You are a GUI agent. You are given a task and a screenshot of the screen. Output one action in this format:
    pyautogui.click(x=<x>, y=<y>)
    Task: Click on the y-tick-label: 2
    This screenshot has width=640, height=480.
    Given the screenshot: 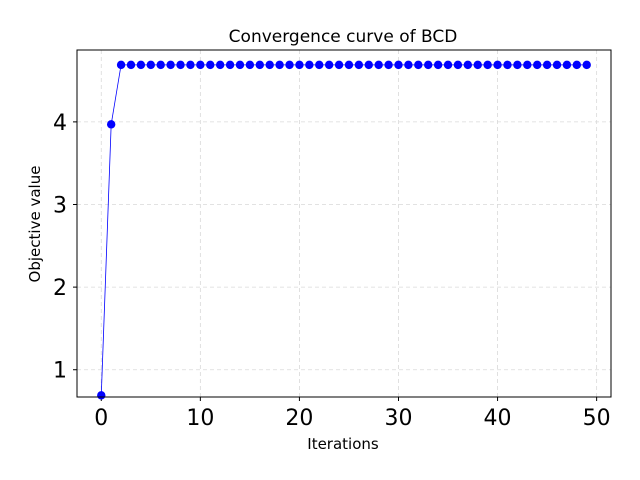 What is the action you would take?
    pyautogui.click(x=60, y=288)
    